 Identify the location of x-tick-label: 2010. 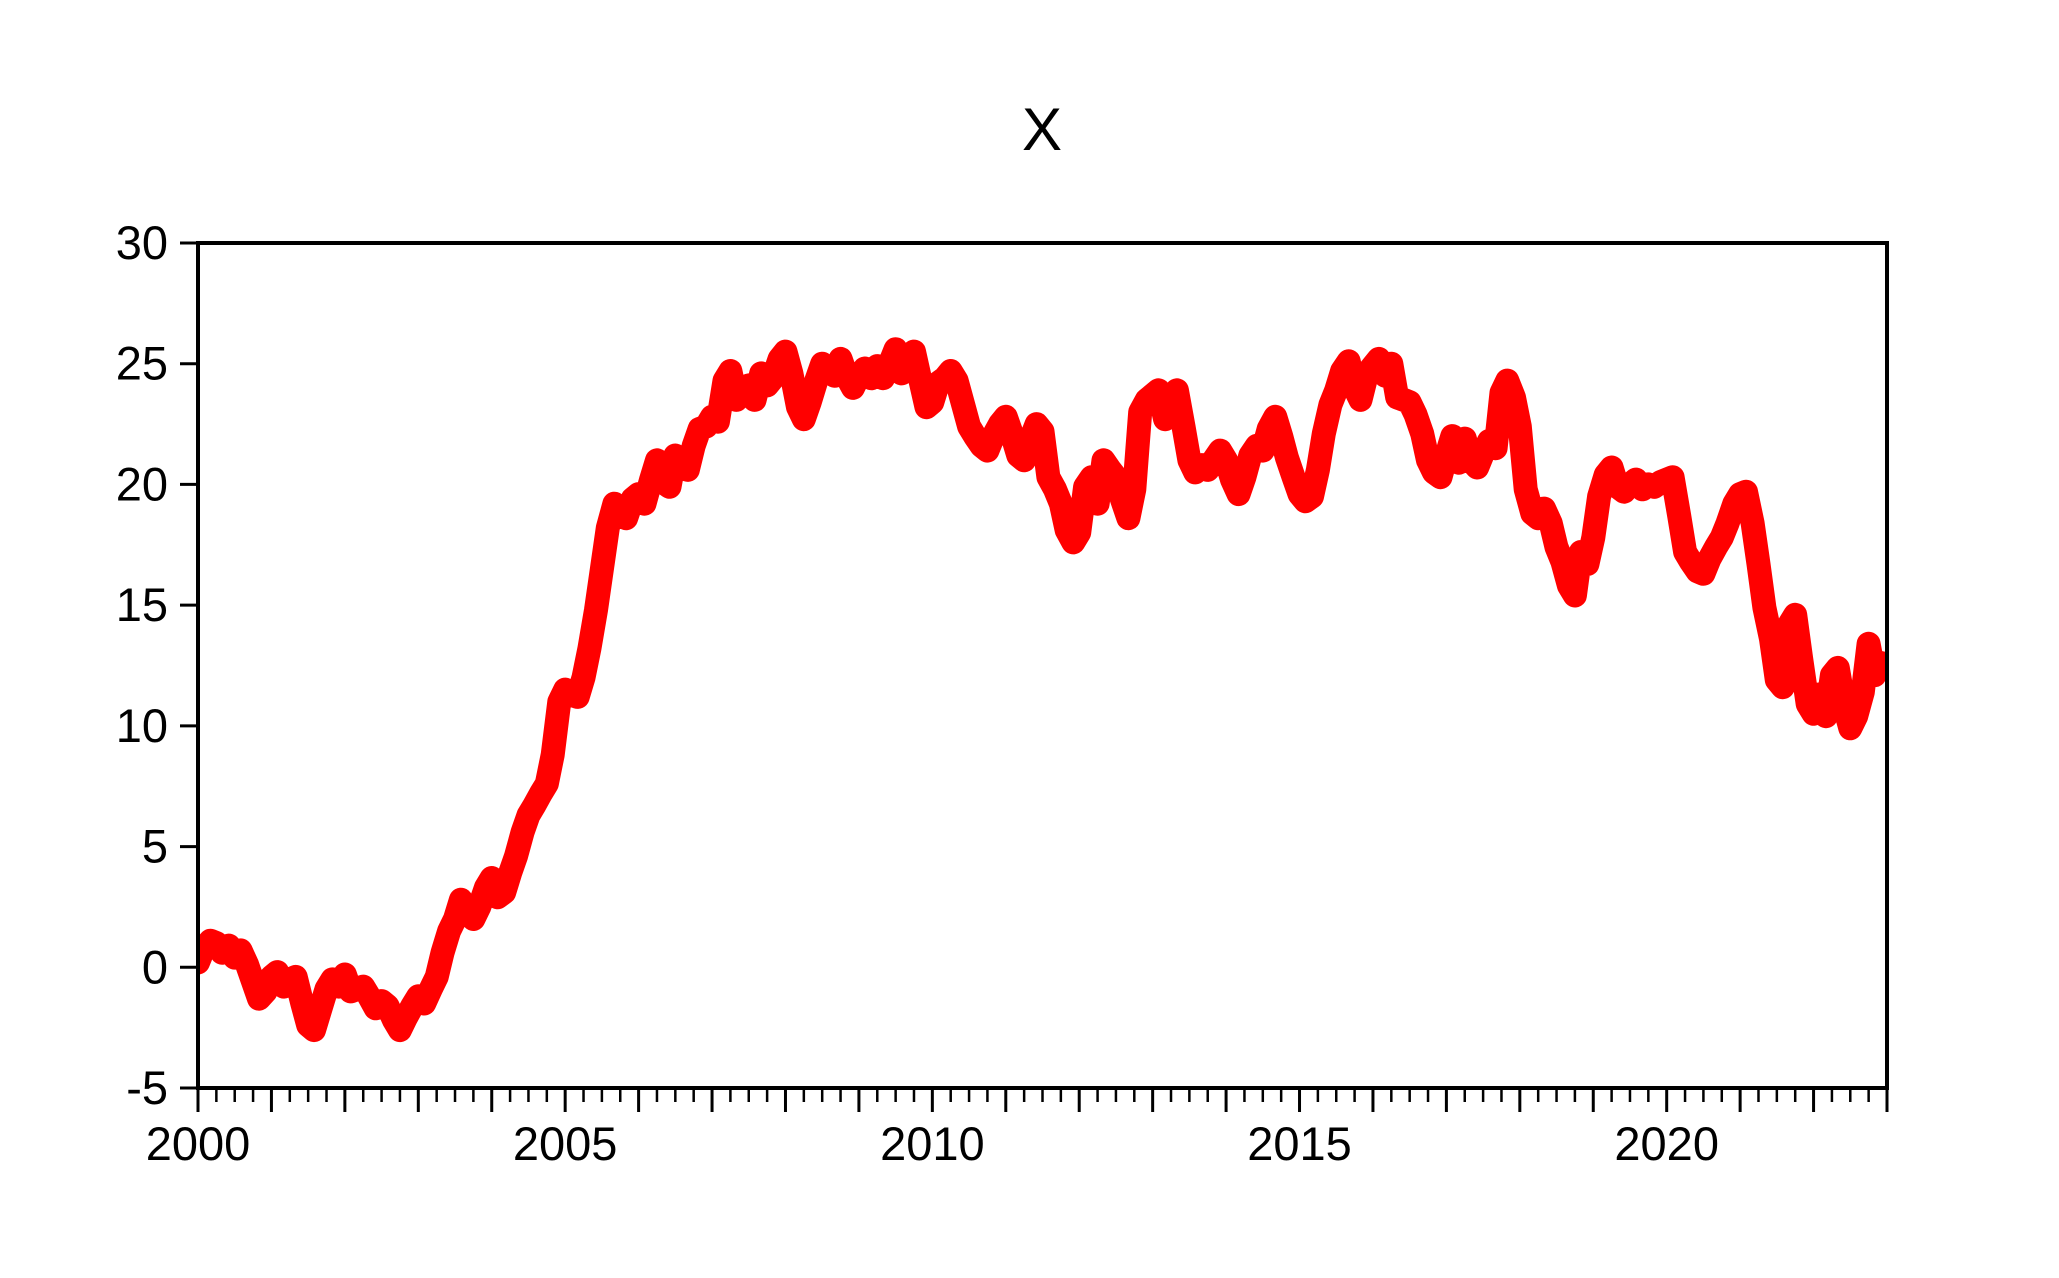
(932, 1143).